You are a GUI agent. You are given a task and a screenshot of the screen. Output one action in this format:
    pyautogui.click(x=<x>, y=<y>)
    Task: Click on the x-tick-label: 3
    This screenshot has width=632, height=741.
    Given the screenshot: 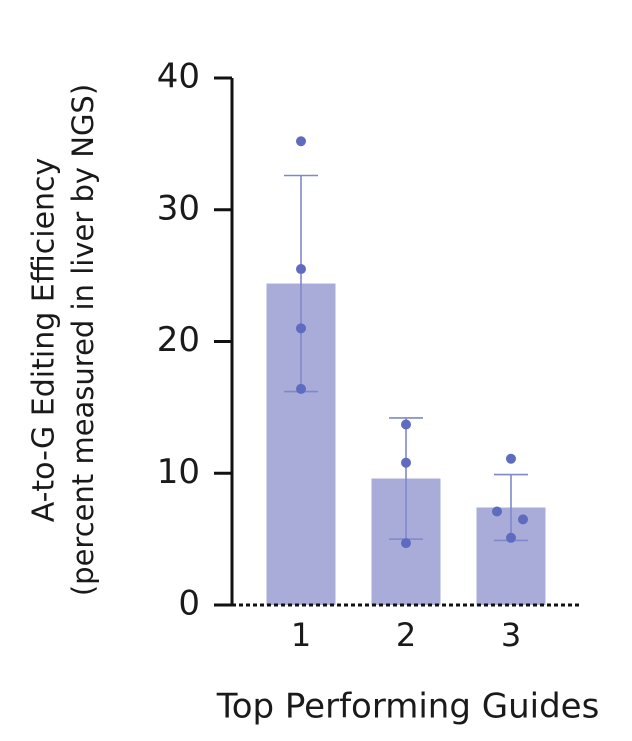 What is the action you would take?
    pyautogui.click(x=511, y=635)
    